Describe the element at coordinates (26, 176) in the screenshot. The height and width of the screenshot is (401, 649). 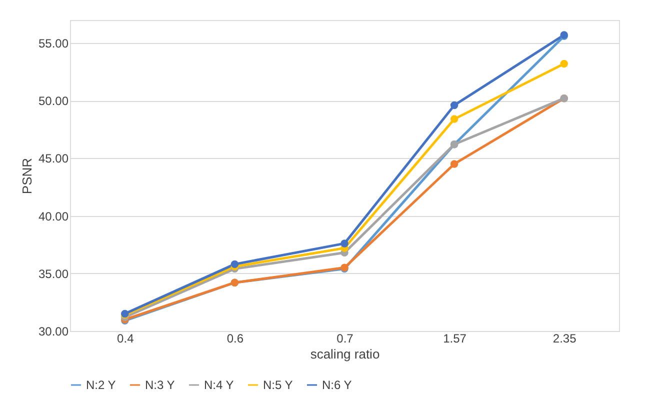
I see `y-axis-title: PSNR` at that location.